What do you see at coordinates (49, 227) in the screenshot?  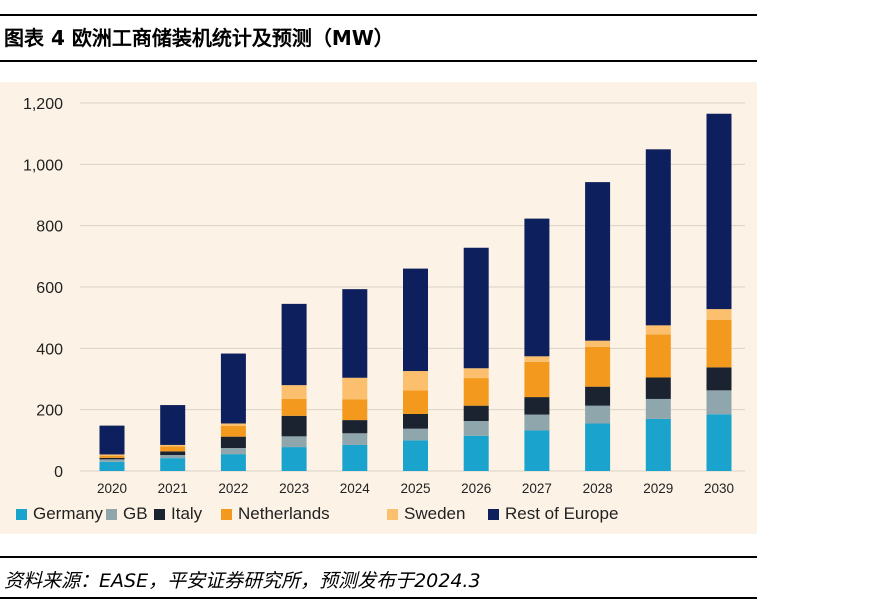 I see `y-tick-label: 800` at bounding box center [49, 227].